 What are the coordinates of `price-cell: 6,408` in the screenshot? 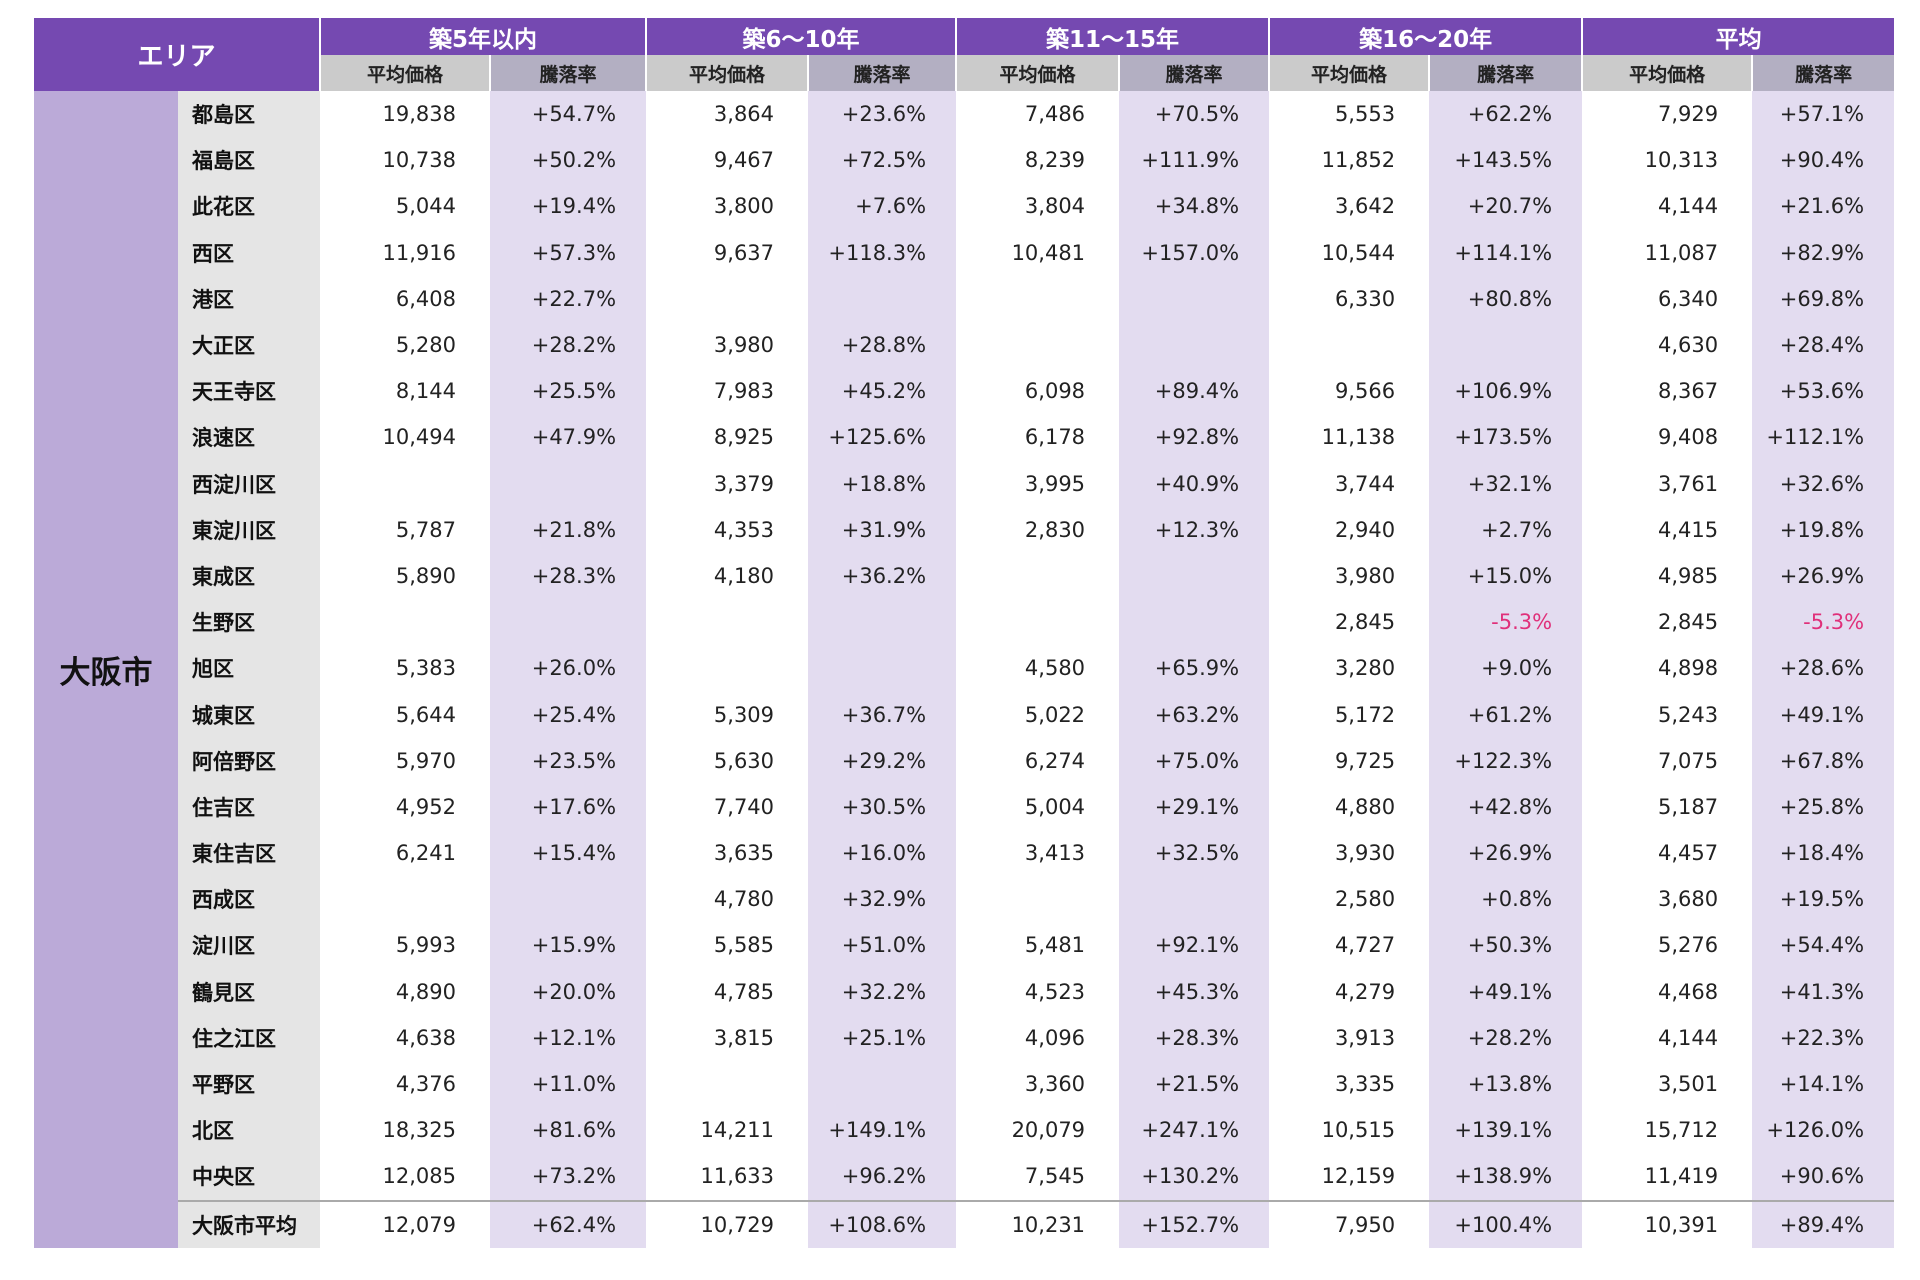 It's located at (405, 298).